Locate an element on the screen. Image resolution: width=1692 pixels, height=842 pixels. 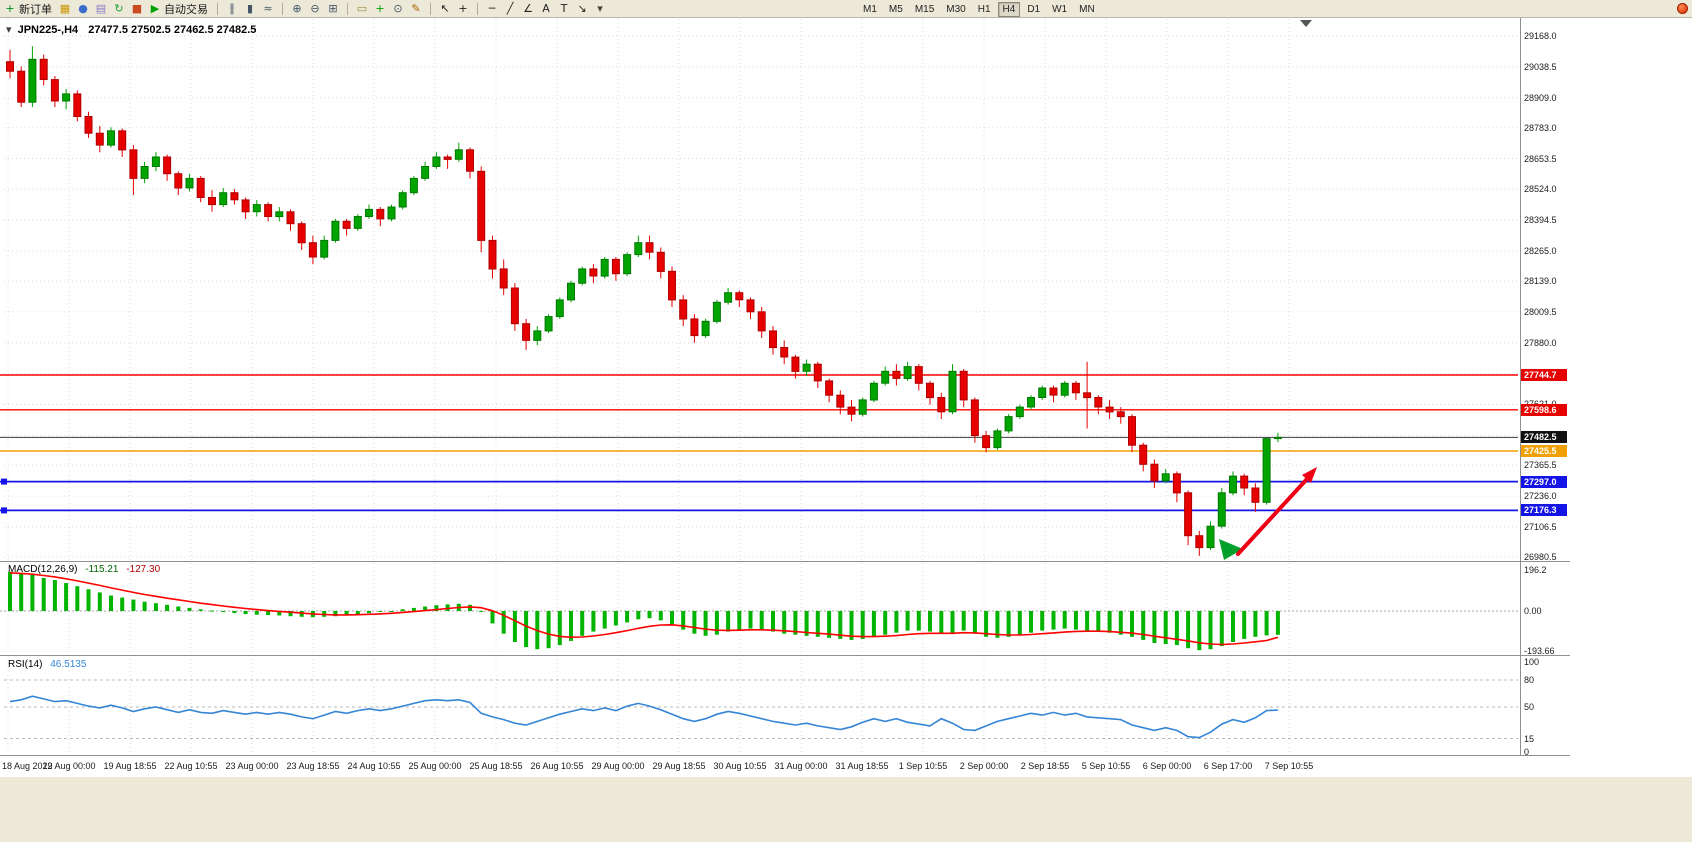
timeframe-m1: M1 is located at coordinates (870, 9).